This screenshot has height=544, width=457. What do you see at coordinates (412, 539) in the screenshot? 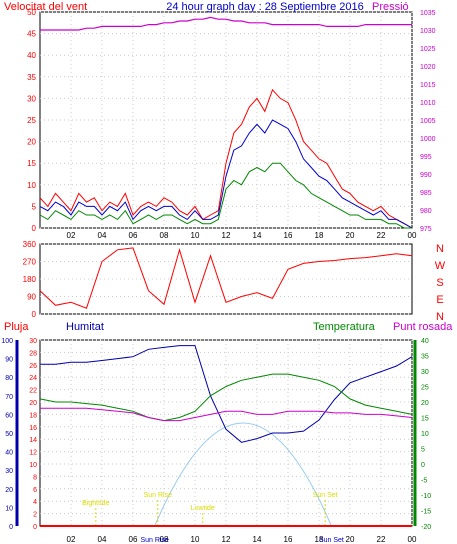
I see `climate-x-tick: 00` at bounding box center [412, 539].